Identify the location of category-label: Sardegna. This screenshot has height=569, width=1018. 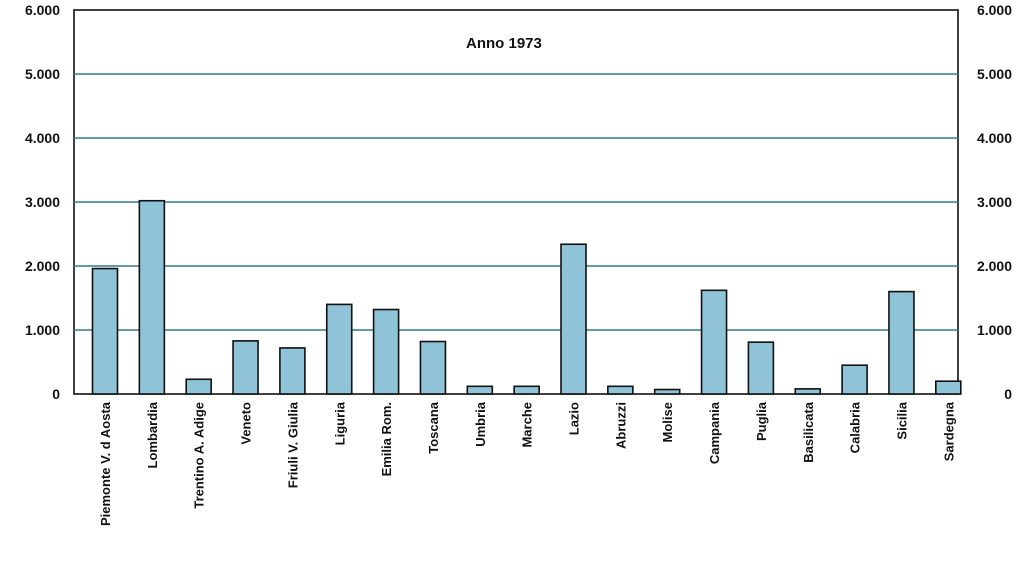
(948, 431).